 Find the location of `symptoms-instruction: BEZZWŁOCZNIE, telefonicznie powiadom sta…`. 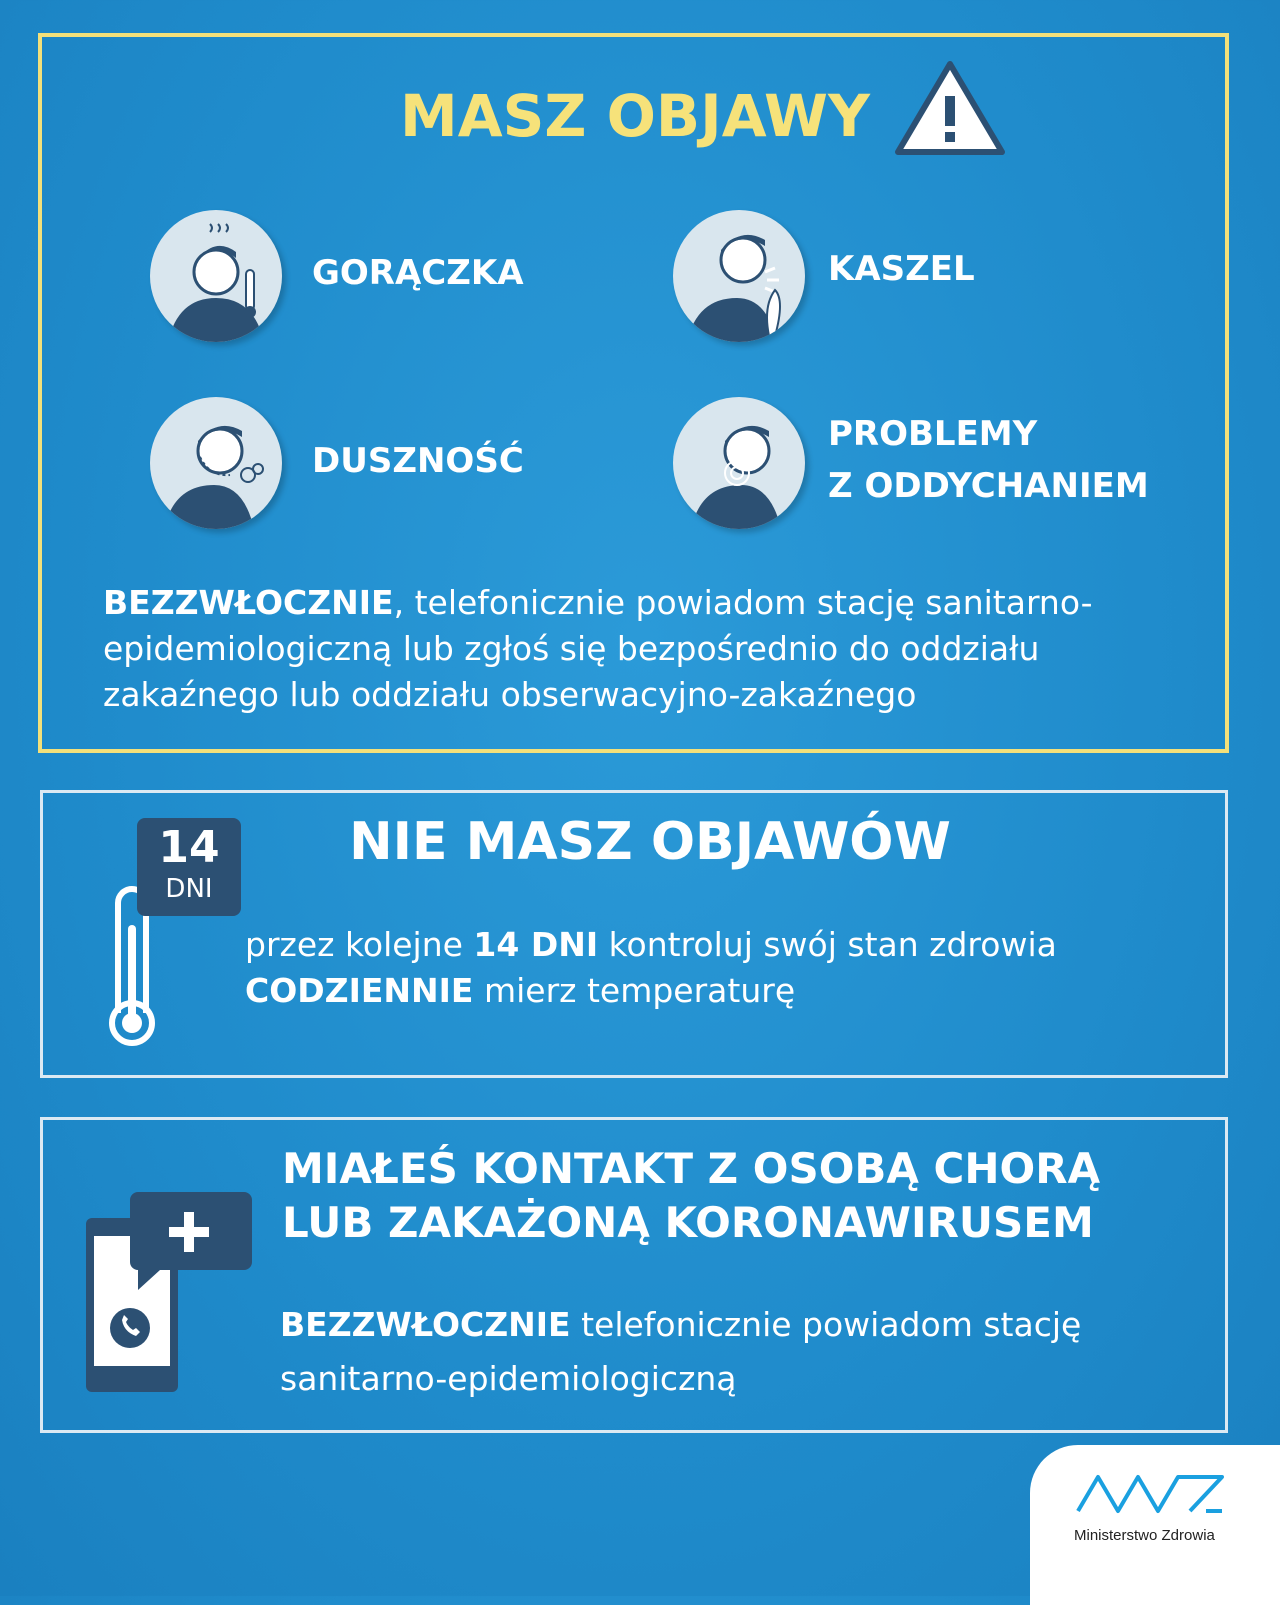

symptoms-instruction: BEZZWŁOCZNIE, telefonicznie powiadom sta… is located at coordinates (598, 648).